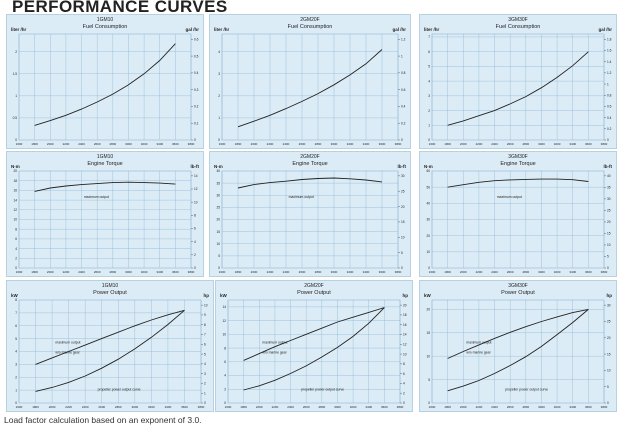  Describe the element at coordinates (15, 210) in the screenshot. I see `y-tick-label: 12` at that location.